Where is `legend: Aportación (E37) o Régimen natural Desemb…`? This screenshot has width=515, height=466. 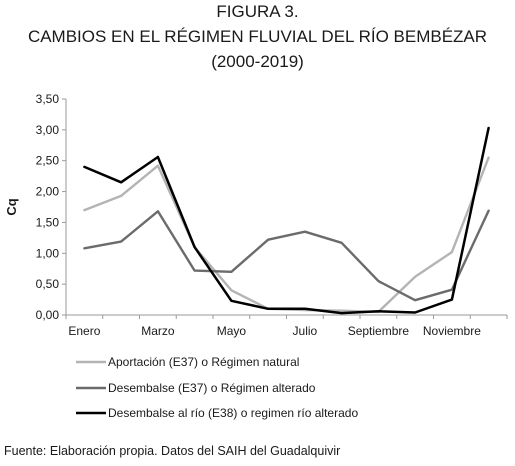
legend: Aportación (E37) o Régimen natural Desemb… is located at coordinates (217, 387).